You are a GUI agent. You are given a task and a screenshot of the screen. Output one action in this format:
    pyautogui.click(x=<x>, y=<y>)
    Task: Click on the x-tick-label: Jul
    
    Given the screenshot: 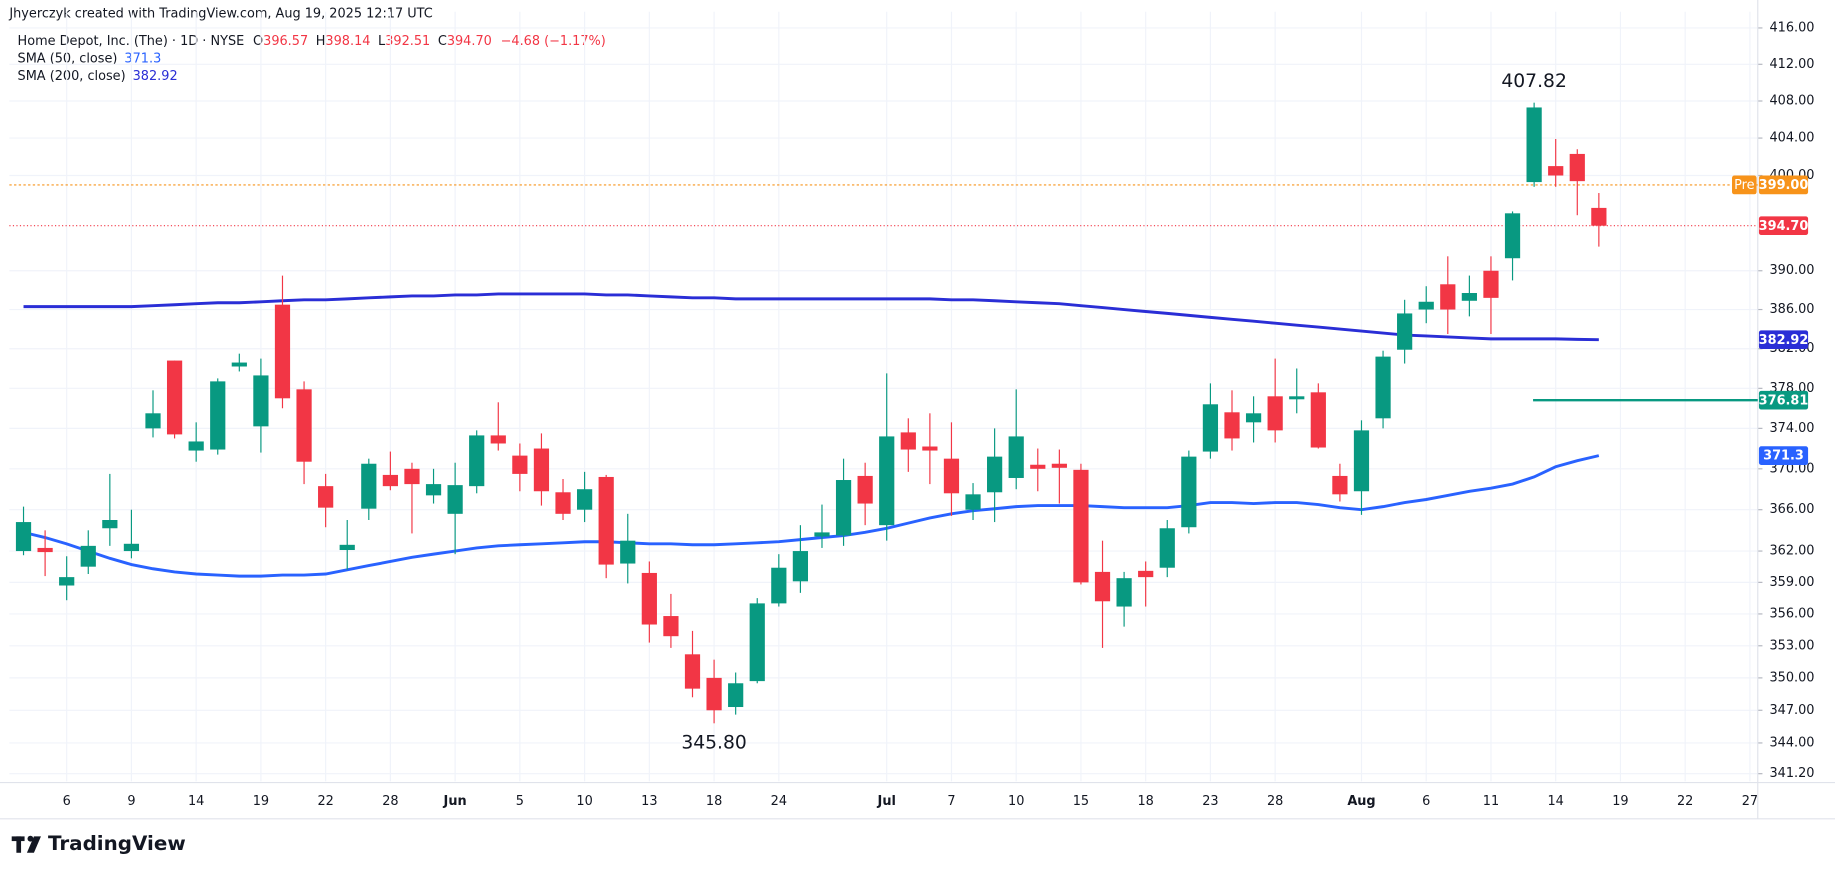 What is the action you would take?
    pyautogui.click(x=886, y=801)
    